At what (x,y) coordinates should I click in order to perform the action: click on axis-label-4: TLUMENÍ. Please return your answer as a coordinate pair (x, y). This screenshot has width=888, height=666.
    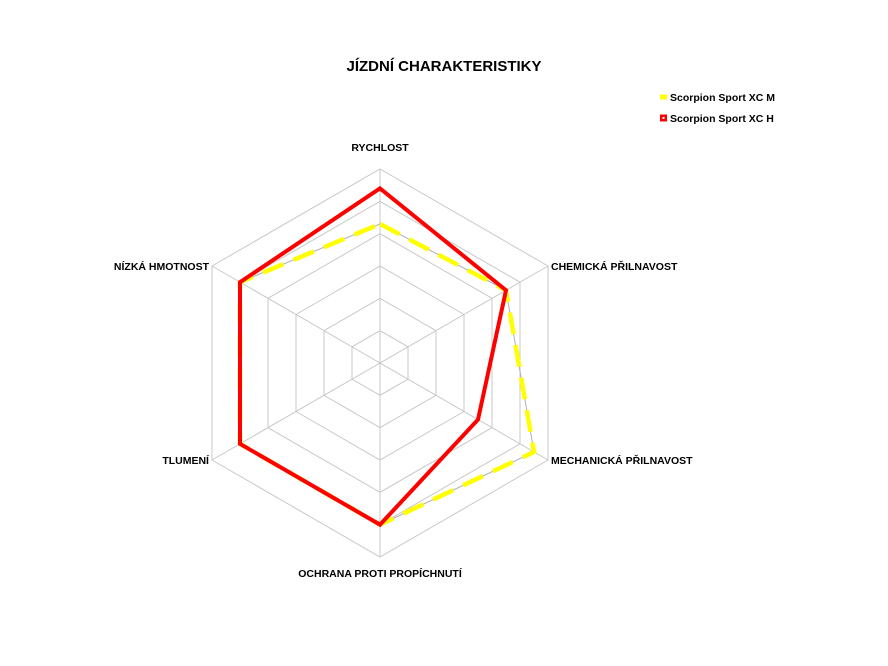
    Looking at the image, I should click on (186, 460).